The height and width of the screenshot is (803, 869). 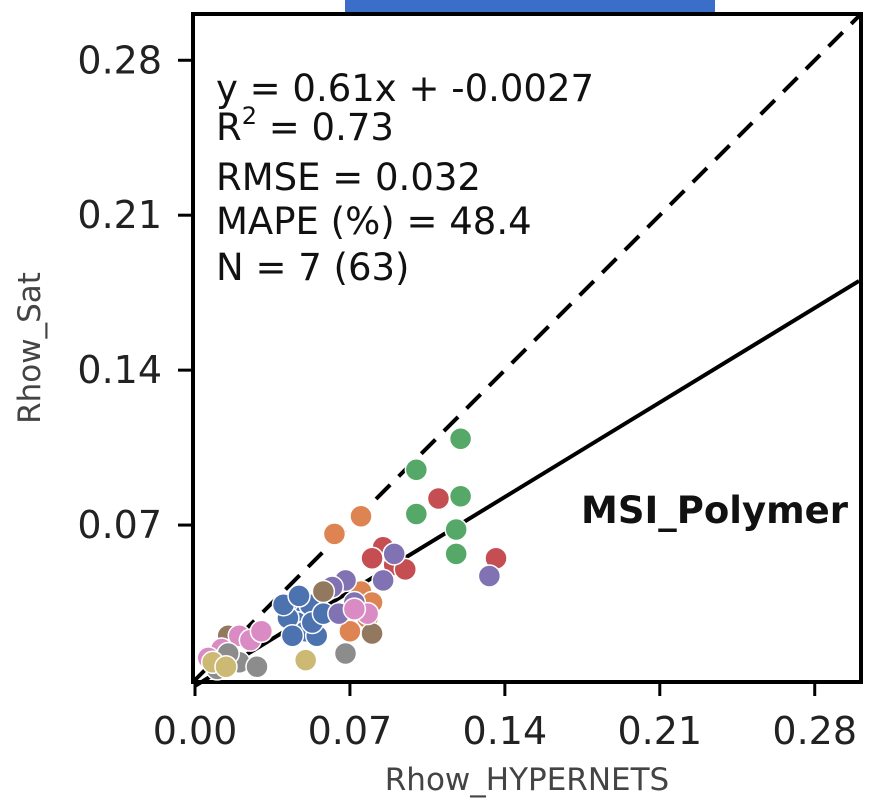 What do you see at coordinates (352, 553) in the screenshot?
I see `data-points` at bounding box center [352, 553].